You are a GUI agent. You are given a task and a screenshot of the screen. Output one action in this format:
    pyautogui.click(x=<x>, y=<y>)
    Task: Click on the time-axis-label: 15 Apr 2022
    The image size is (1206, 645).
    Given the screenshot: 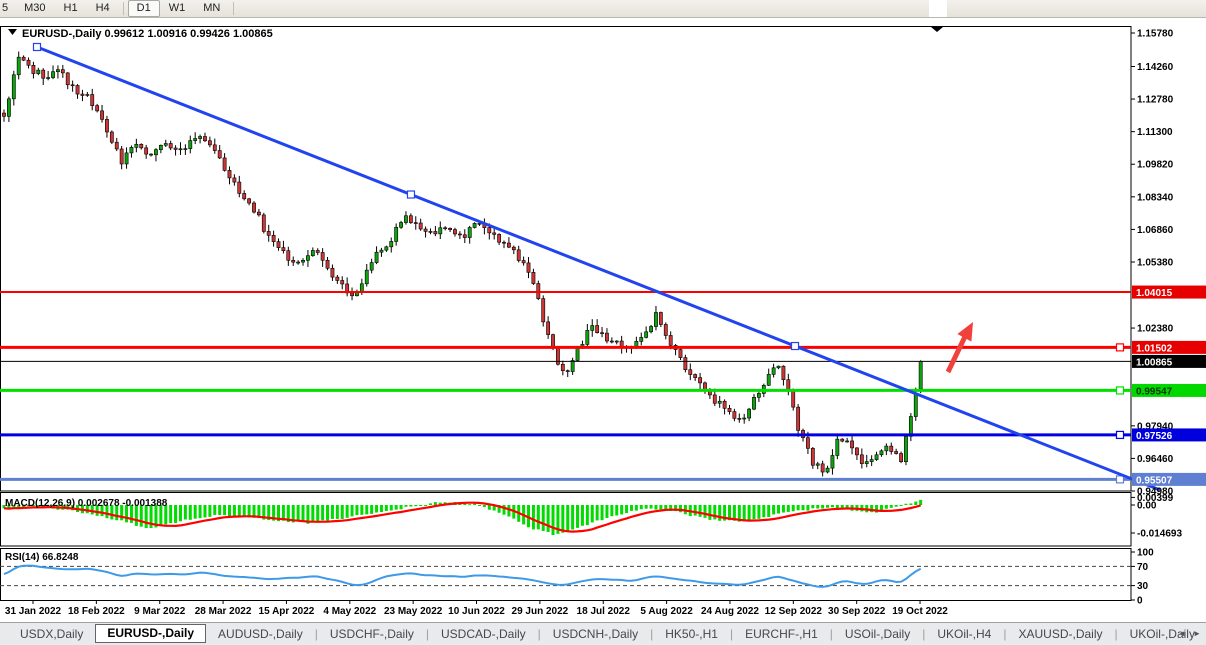 What is the action you would take?
    pyautogui.click(x=287, y=611)
    